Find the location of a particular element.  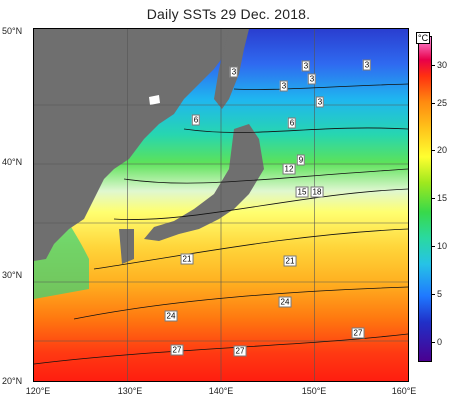

colorbar-tick: 0 is located at coordinates (440, 342).